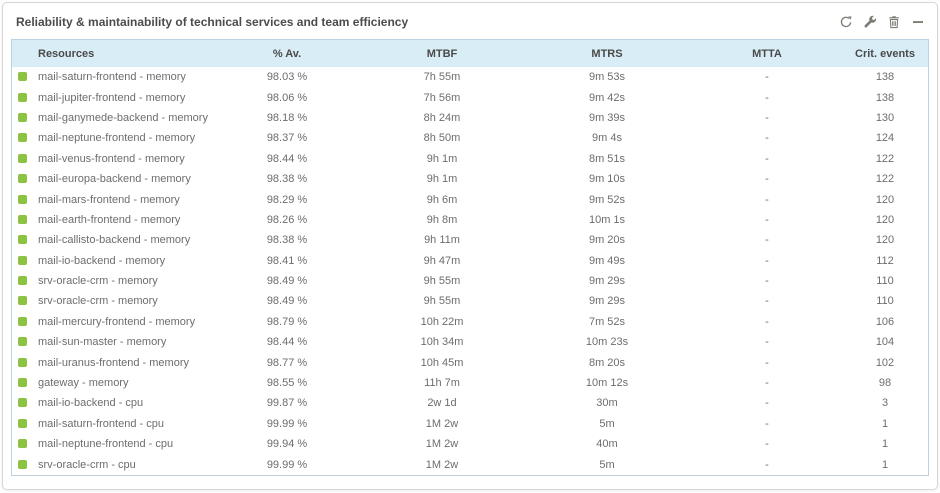 The height and width of the screenshot is (493, 940). Describe the element at coordinates (607, 260) in the screenshot. I see `mtrs-cell: 9m 49s` at that location.